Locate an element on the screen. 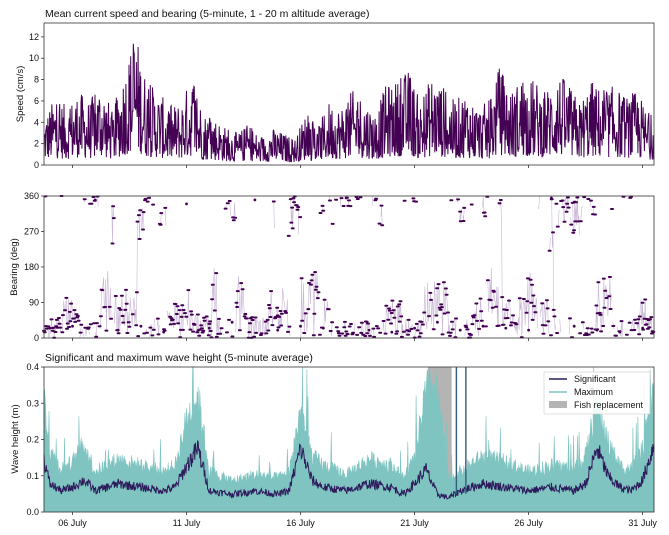 Image resolution: width=669 pixels, height=535 pixels. y-tick-label: 2 is located at coordinates (36, 144).